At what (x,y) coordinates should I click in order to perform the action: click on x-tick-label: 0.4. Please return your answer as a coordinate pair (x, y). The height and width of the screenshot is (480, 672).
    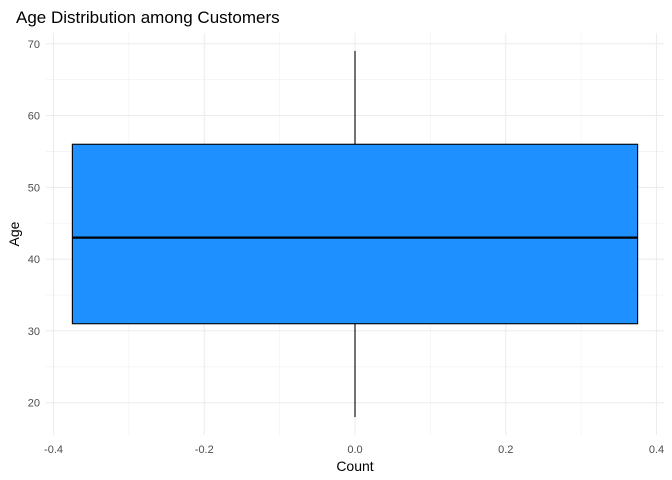
    Looking at the image, I should click on (656, 450).